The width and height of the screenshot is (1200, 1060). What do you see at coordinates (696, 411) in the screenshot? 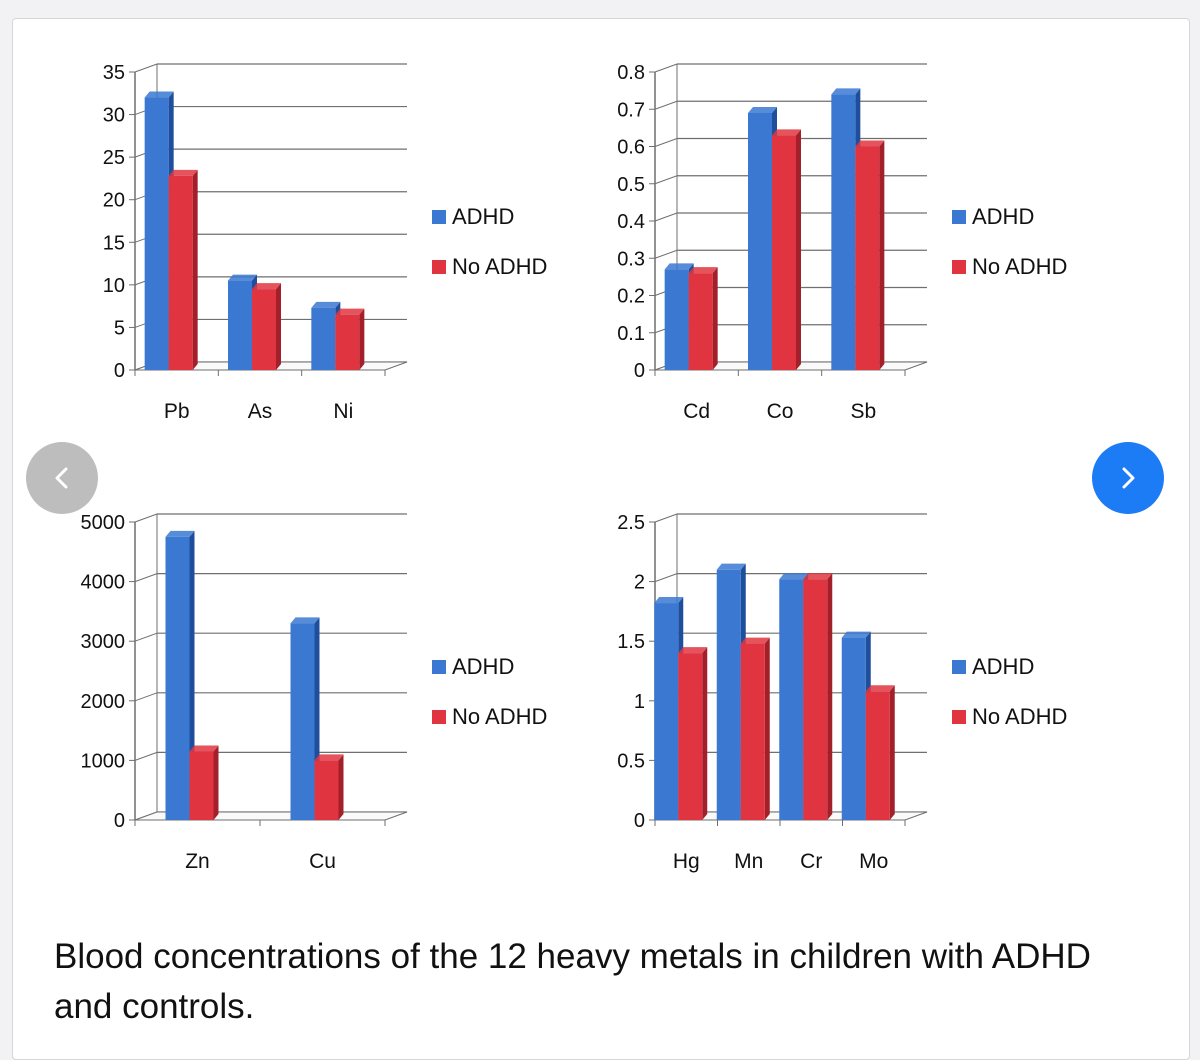
I see `x-tick-label-cd: Cd` at bounding box center [696, 411].